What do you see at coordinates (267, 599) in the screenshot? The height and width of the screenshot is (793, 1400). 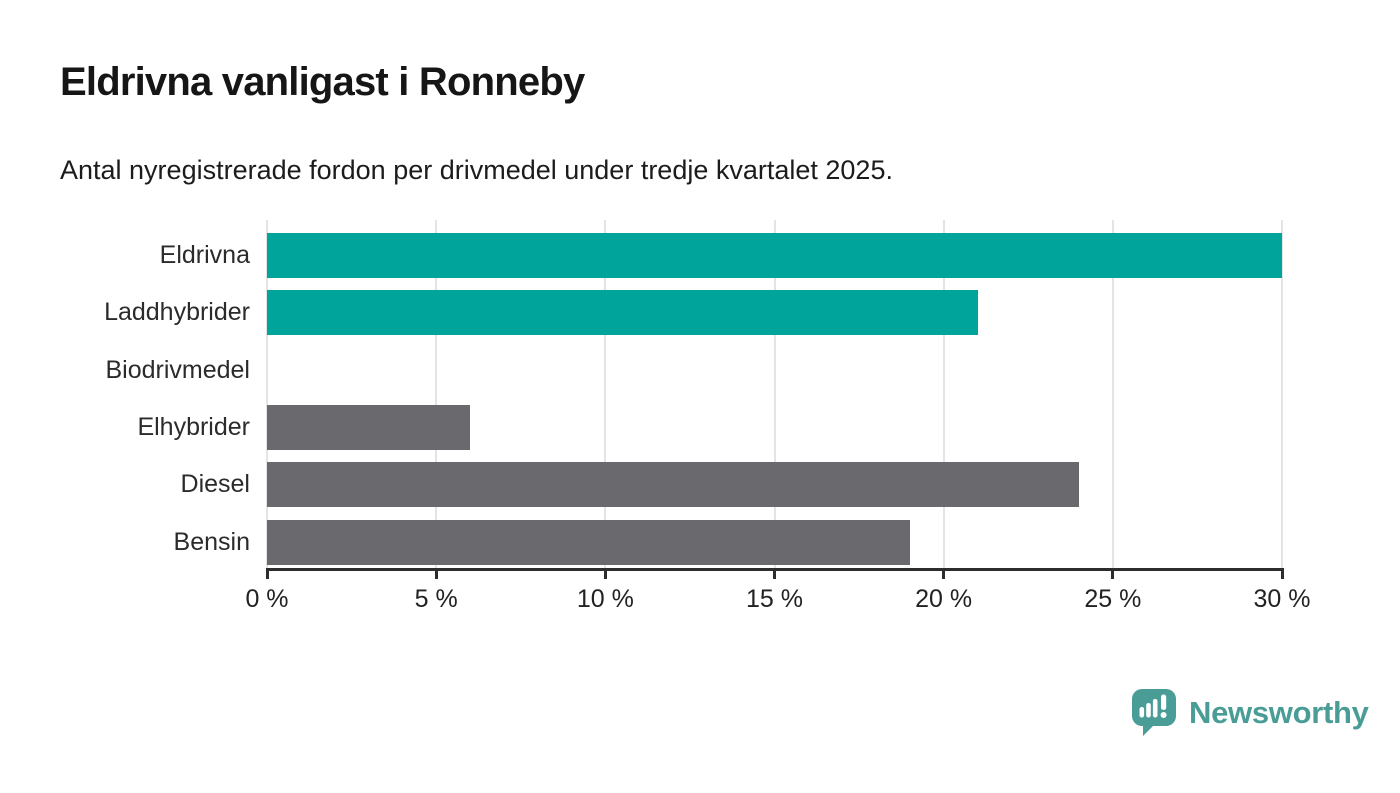 I see `x-axis-tick-label: 0 %` at bounding box center [267, 599].